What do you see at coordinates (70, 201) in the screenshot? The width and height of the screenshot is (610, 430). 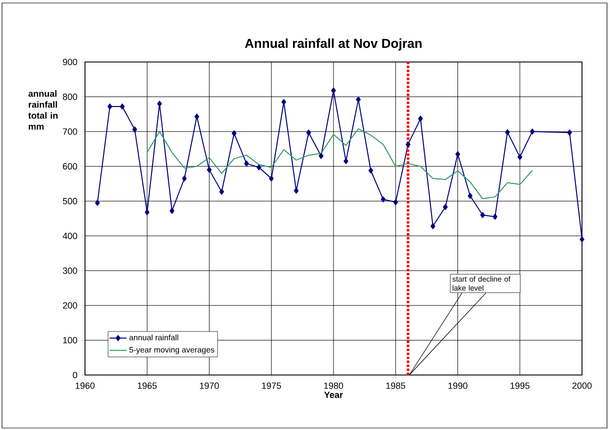 I see `y-tick-label: 500` at bounding box center [70, 201].